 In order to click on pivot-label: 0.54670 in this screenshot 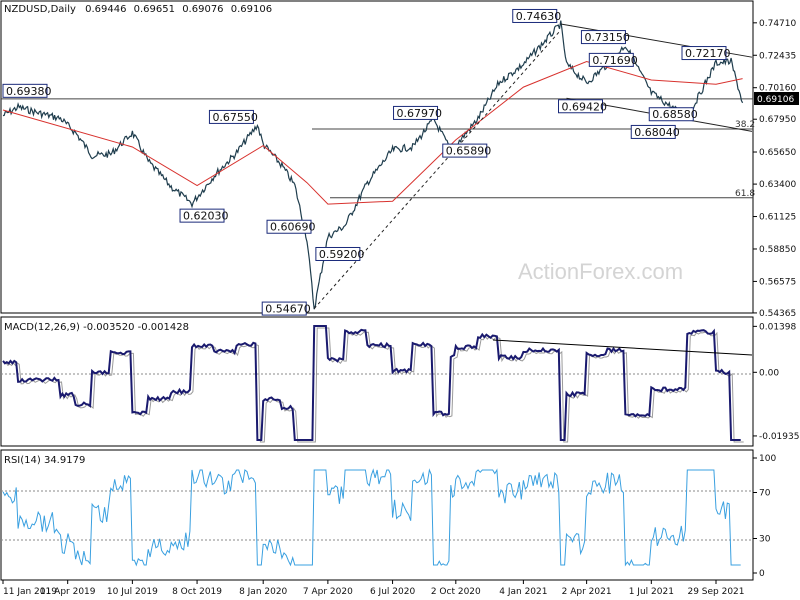, I will do `click(288, 309)`.